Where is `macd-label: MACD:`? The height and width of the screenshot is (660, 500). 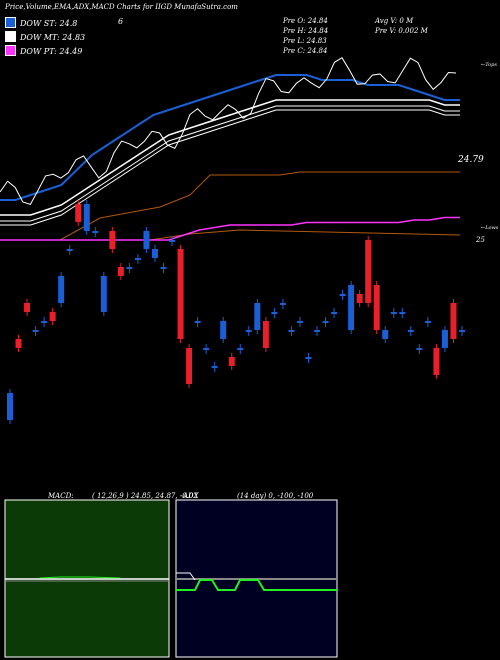 macd-label: MACD: is located at coordinates (61, 496).